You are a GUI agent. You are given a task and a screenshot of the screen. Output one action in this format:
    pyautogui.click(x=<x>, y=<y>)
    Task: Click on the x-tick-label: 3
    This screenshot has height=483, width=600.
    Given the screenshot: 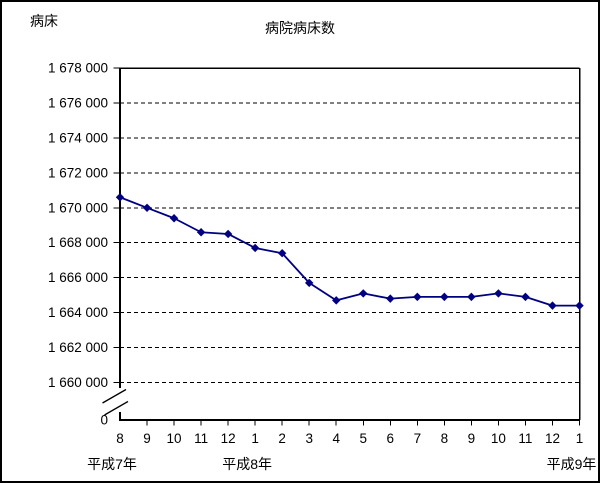 What is the action you would take?
    pyautogui.click(x=309, y=438)
    